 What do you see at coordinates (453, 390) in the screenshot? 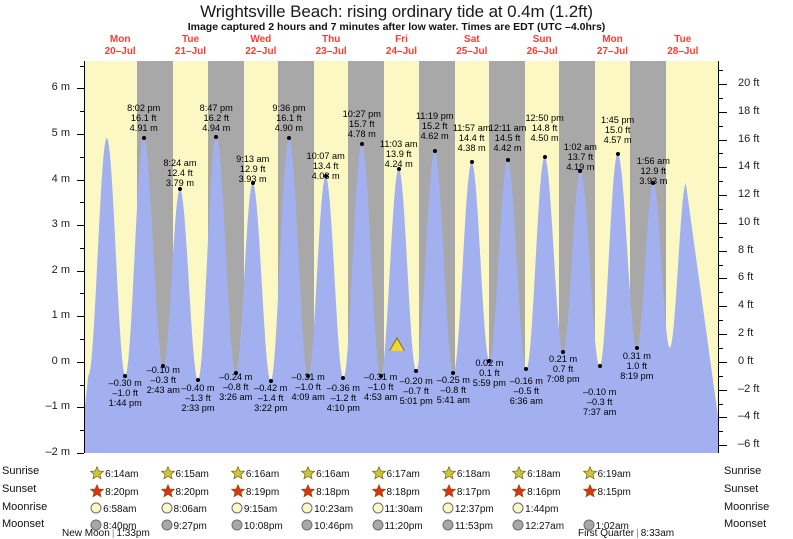
I see `low-tide-label: –0.25 m –0.8 ft 5:41 am` at bounding box center [453, 390].